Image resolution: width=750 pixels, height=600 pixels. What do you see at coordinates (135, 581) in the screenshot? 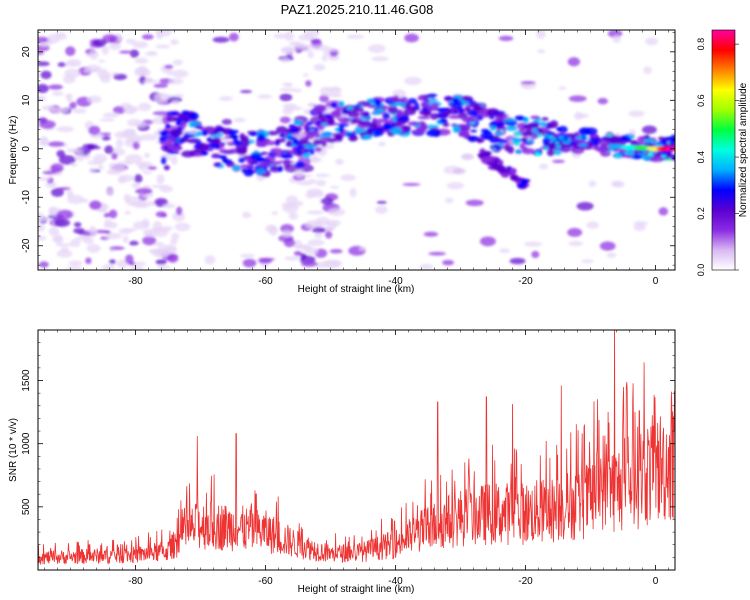
I see `x-tick-label: -80` at bounding box center [135, 581].